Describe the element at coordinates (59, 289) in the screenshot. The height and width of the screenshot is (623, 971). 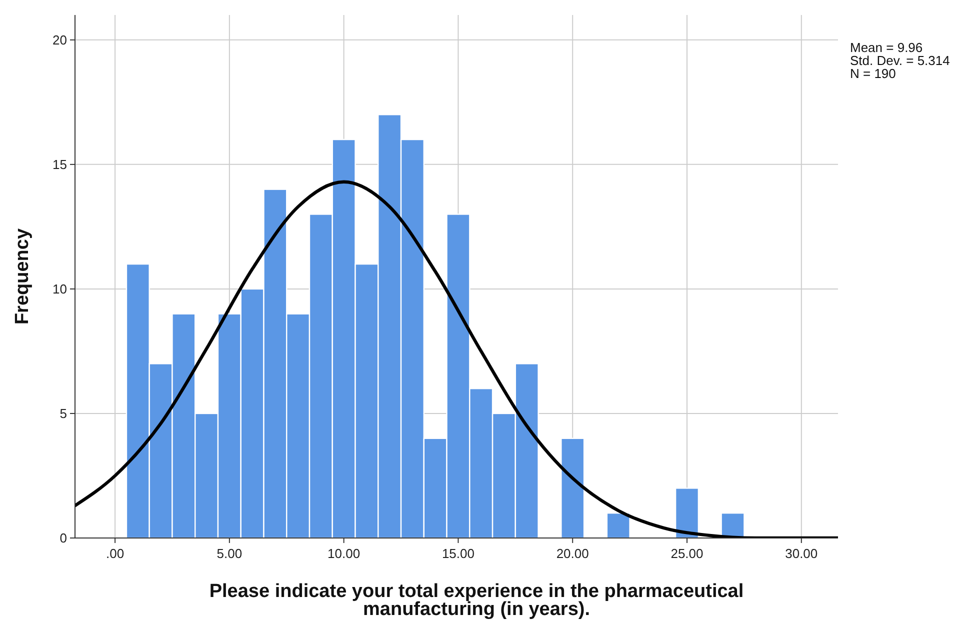
I see `y-tick-label: 10` at that location.